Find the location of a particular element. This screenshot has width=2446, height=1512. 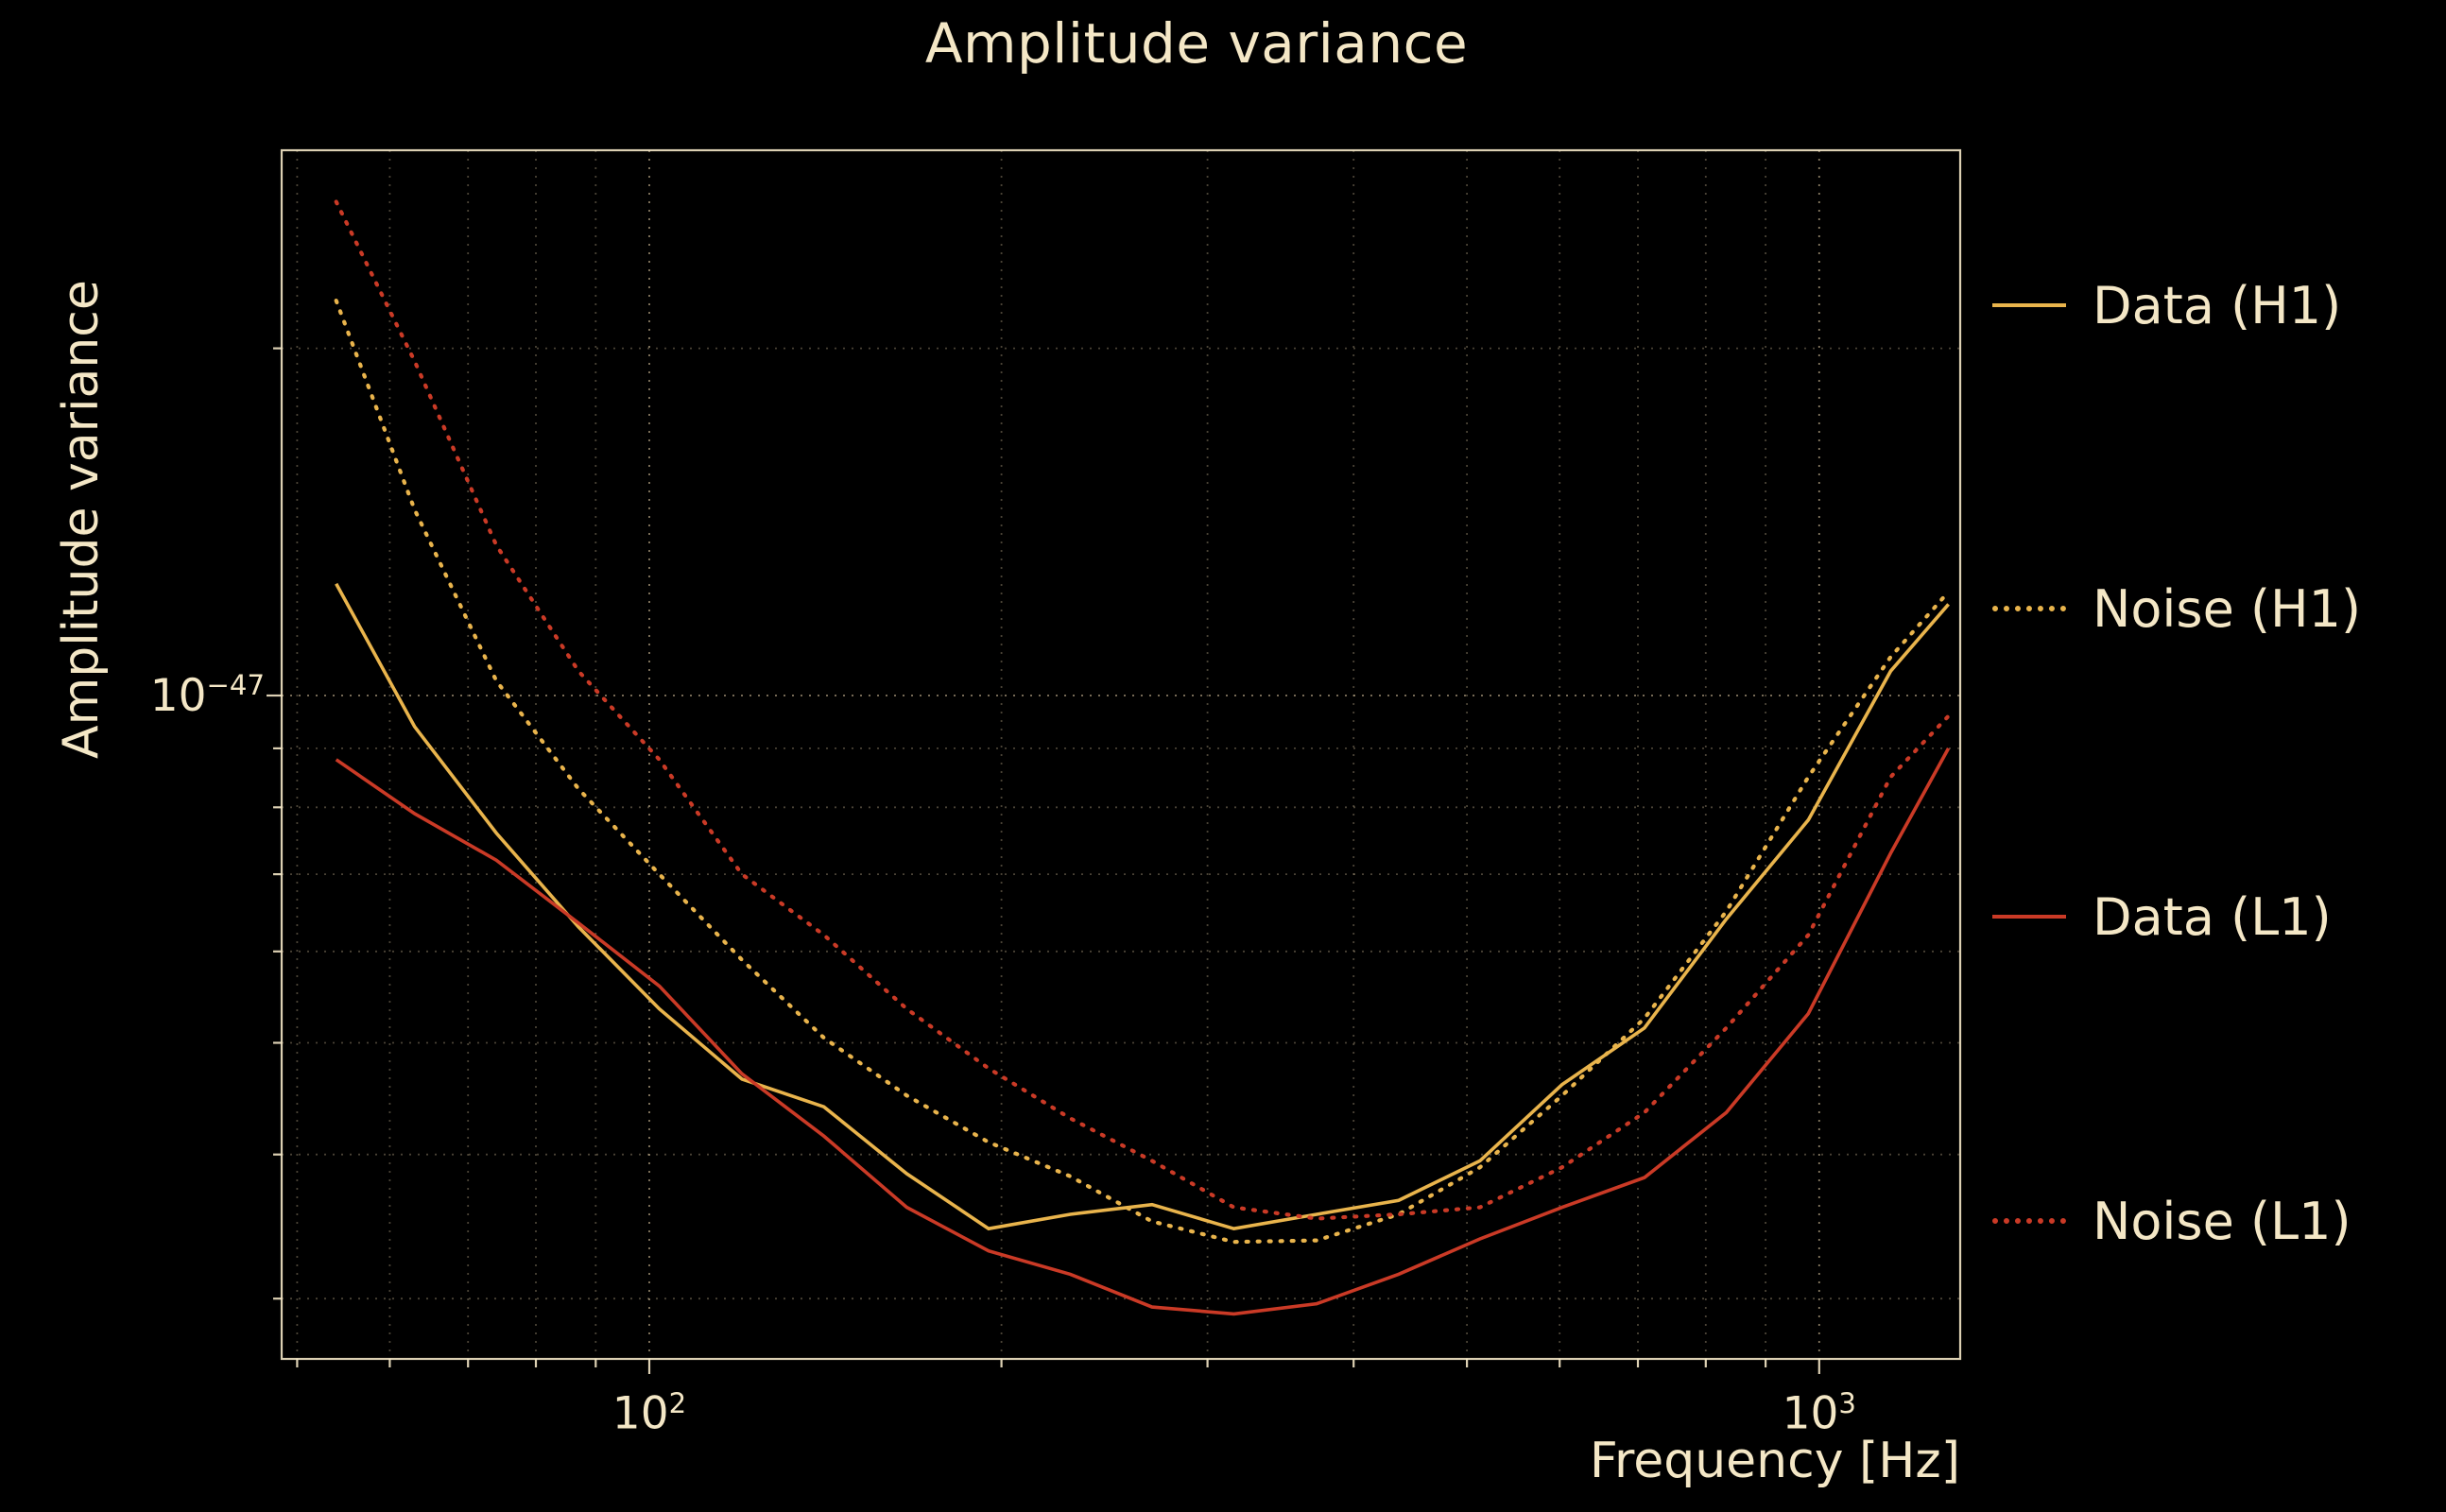

chart-title: Amplitude variance is located at coordinates (1196, 43).